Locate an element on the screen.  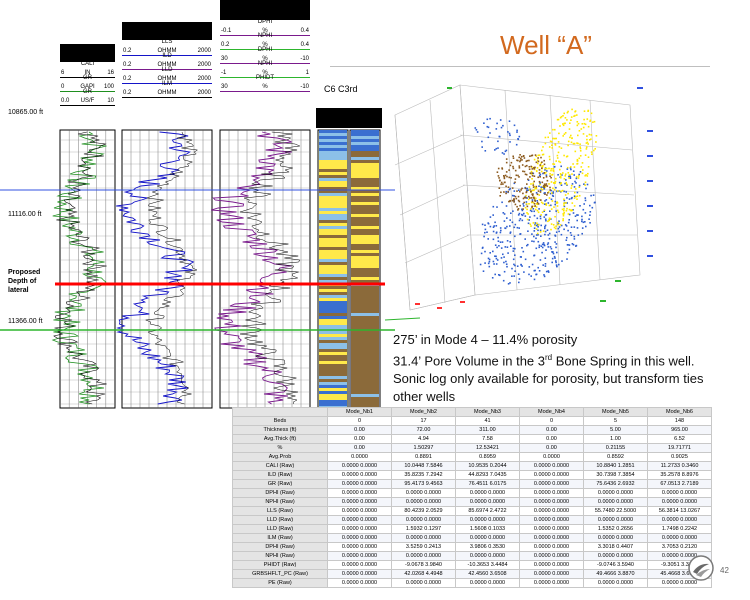
track-header-row: ILD 0.2 OHMM 2000 is located at coordinates (167, 61).